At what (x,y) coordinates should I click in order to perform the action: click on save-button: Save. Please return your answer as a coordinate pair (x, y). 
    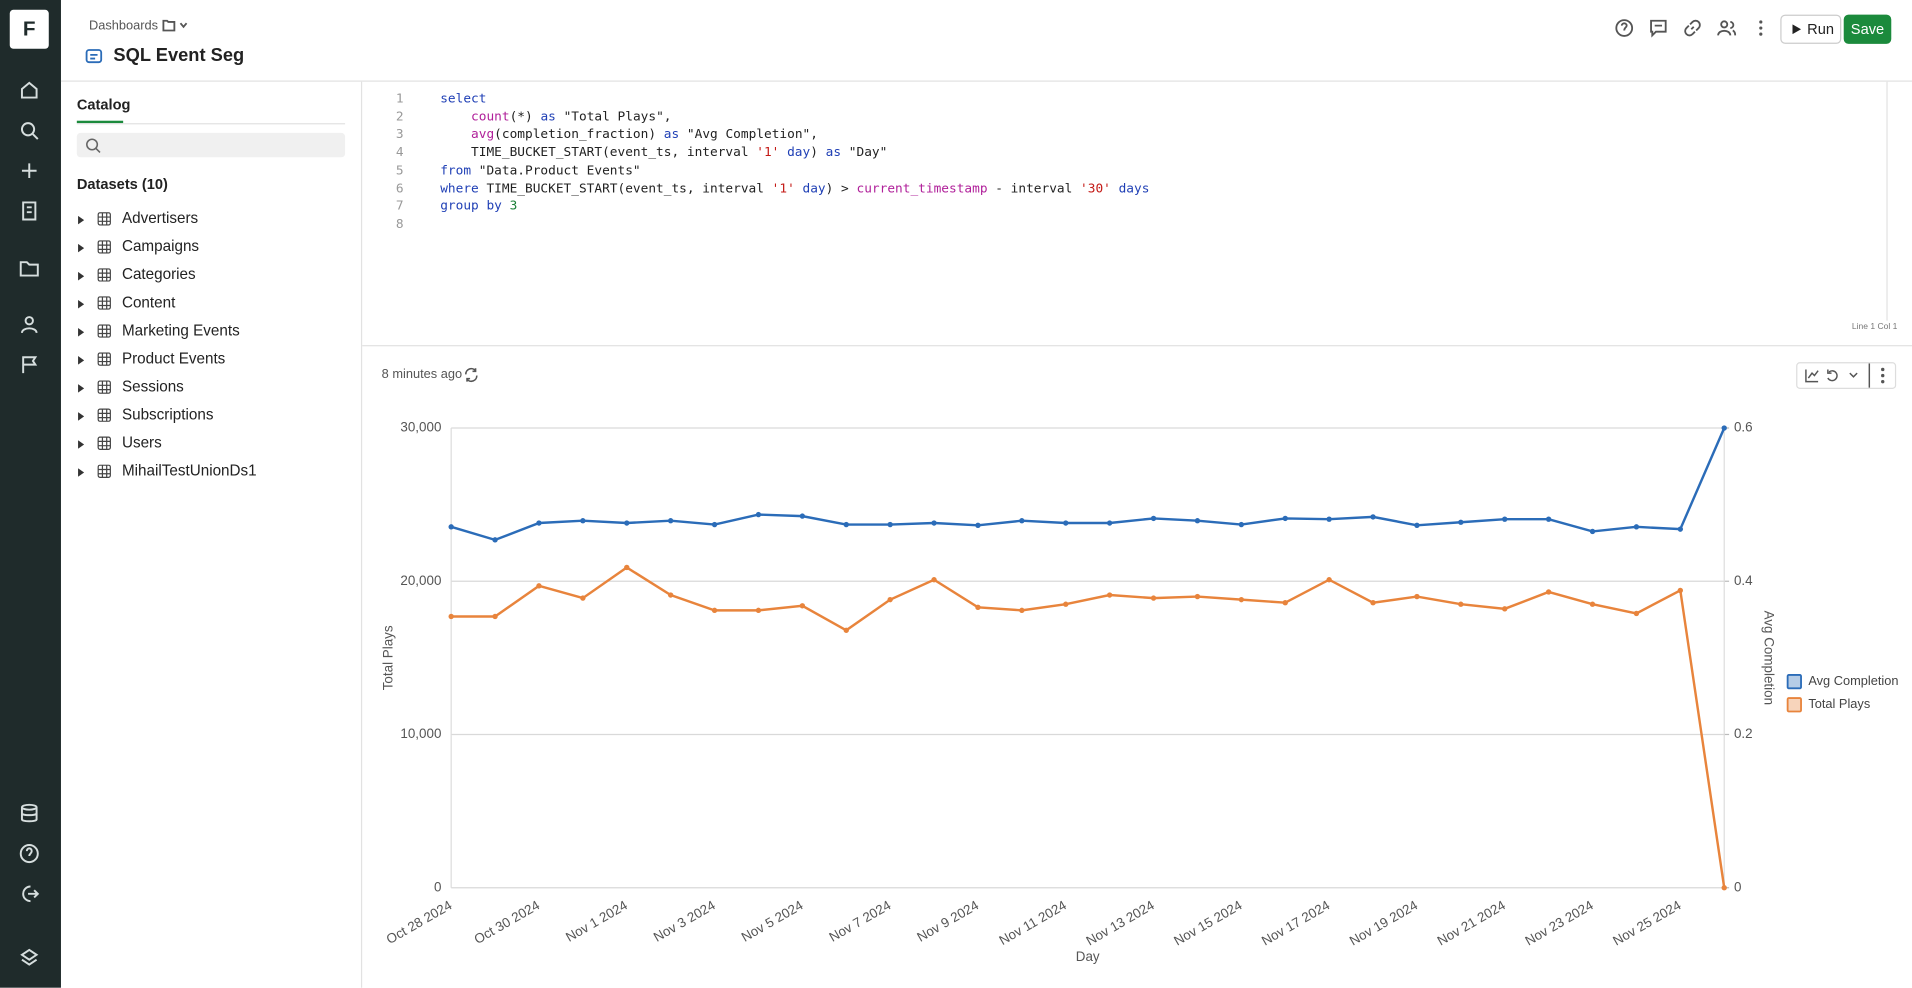
    Looking at the image, I should click on (1867, 29).